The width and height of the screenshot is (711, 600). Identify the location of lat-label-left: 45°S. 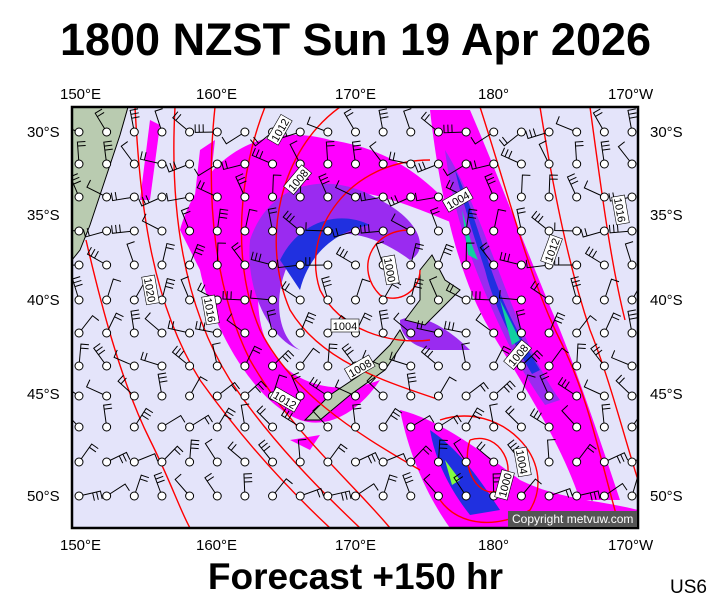
(43, 394).